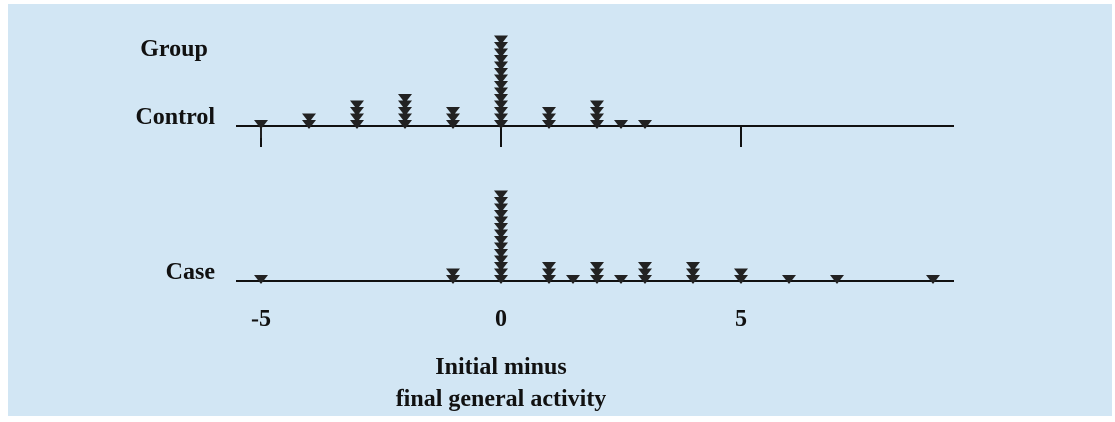 The image size is (1115, 422). What do you see at coordinates (261, 319) in the screenshot?
I see `x-tick-label: -5` at bounding box center [261, 319].